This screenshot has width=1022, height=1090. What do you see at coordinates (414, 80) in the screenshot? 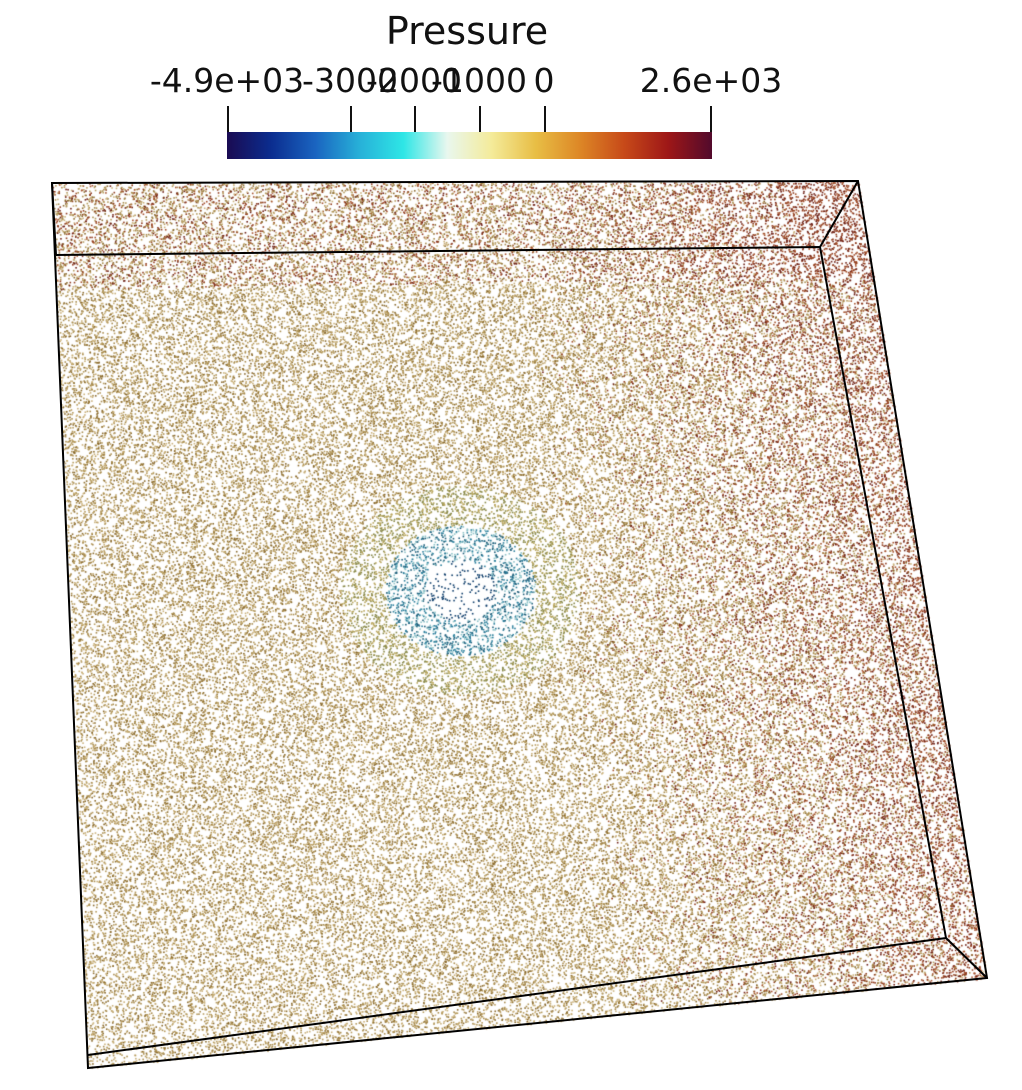
I see `tick-label: -2000` at bounding box center [414, 80].